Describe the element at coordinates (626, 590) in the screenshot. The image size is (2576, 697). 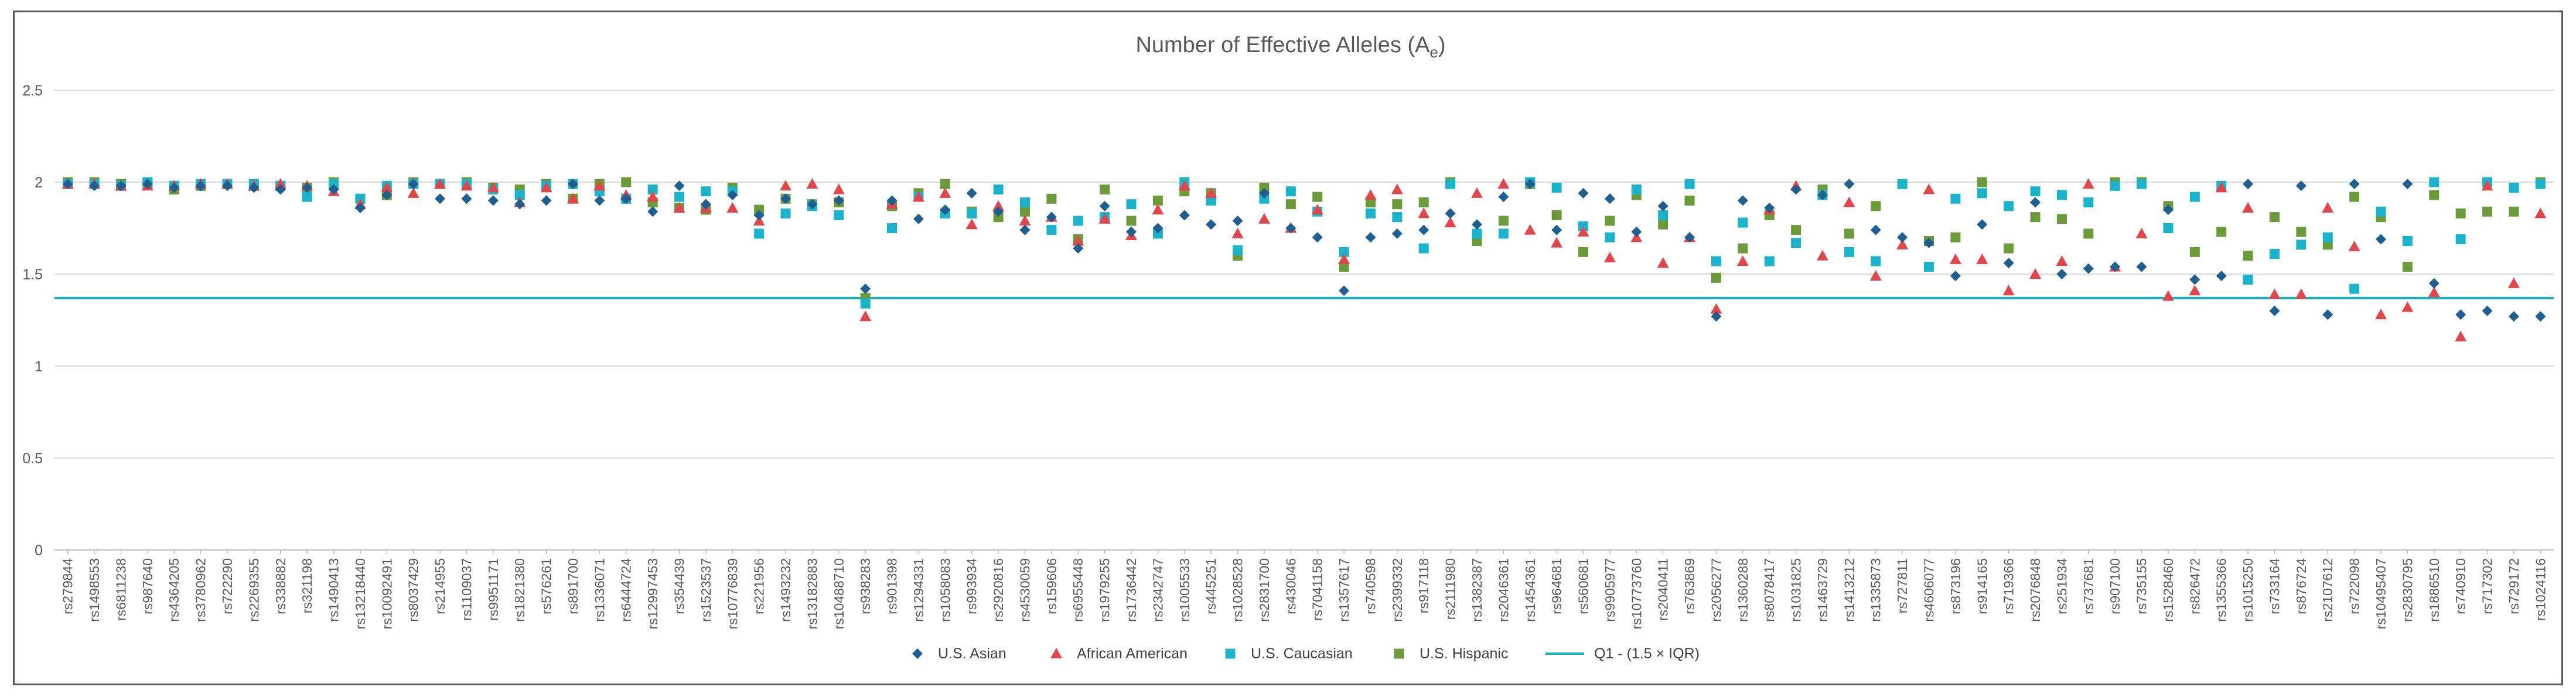
I see `x-tick-label: rs6444724` at that location.